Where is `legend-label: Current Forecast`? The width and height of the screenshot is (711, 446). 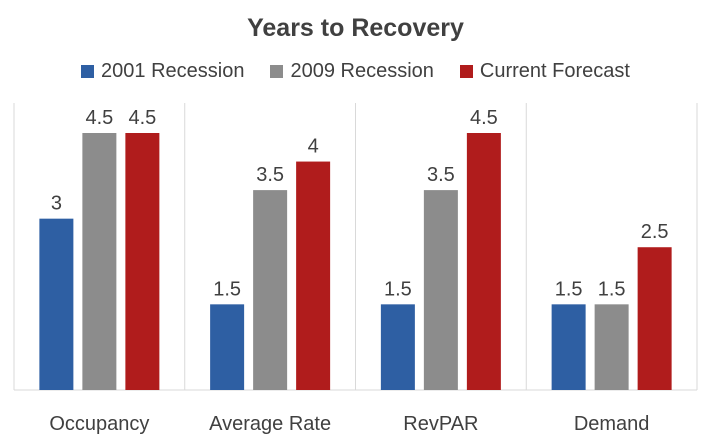
legend-label: Current Forecast is located at coordinates (554, 71).